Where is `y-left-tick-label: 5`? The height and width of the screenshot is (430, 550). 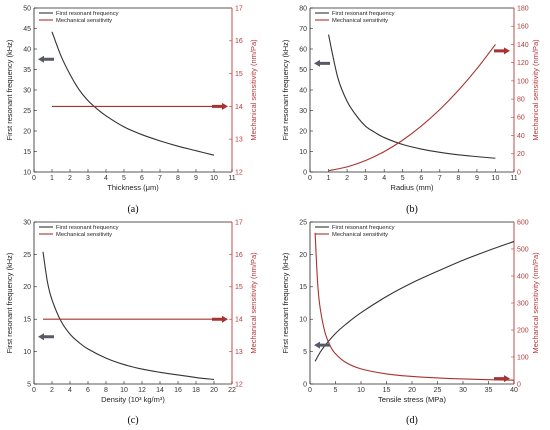
y-left-tick-label: 5 is located at coordinates (305, 352).